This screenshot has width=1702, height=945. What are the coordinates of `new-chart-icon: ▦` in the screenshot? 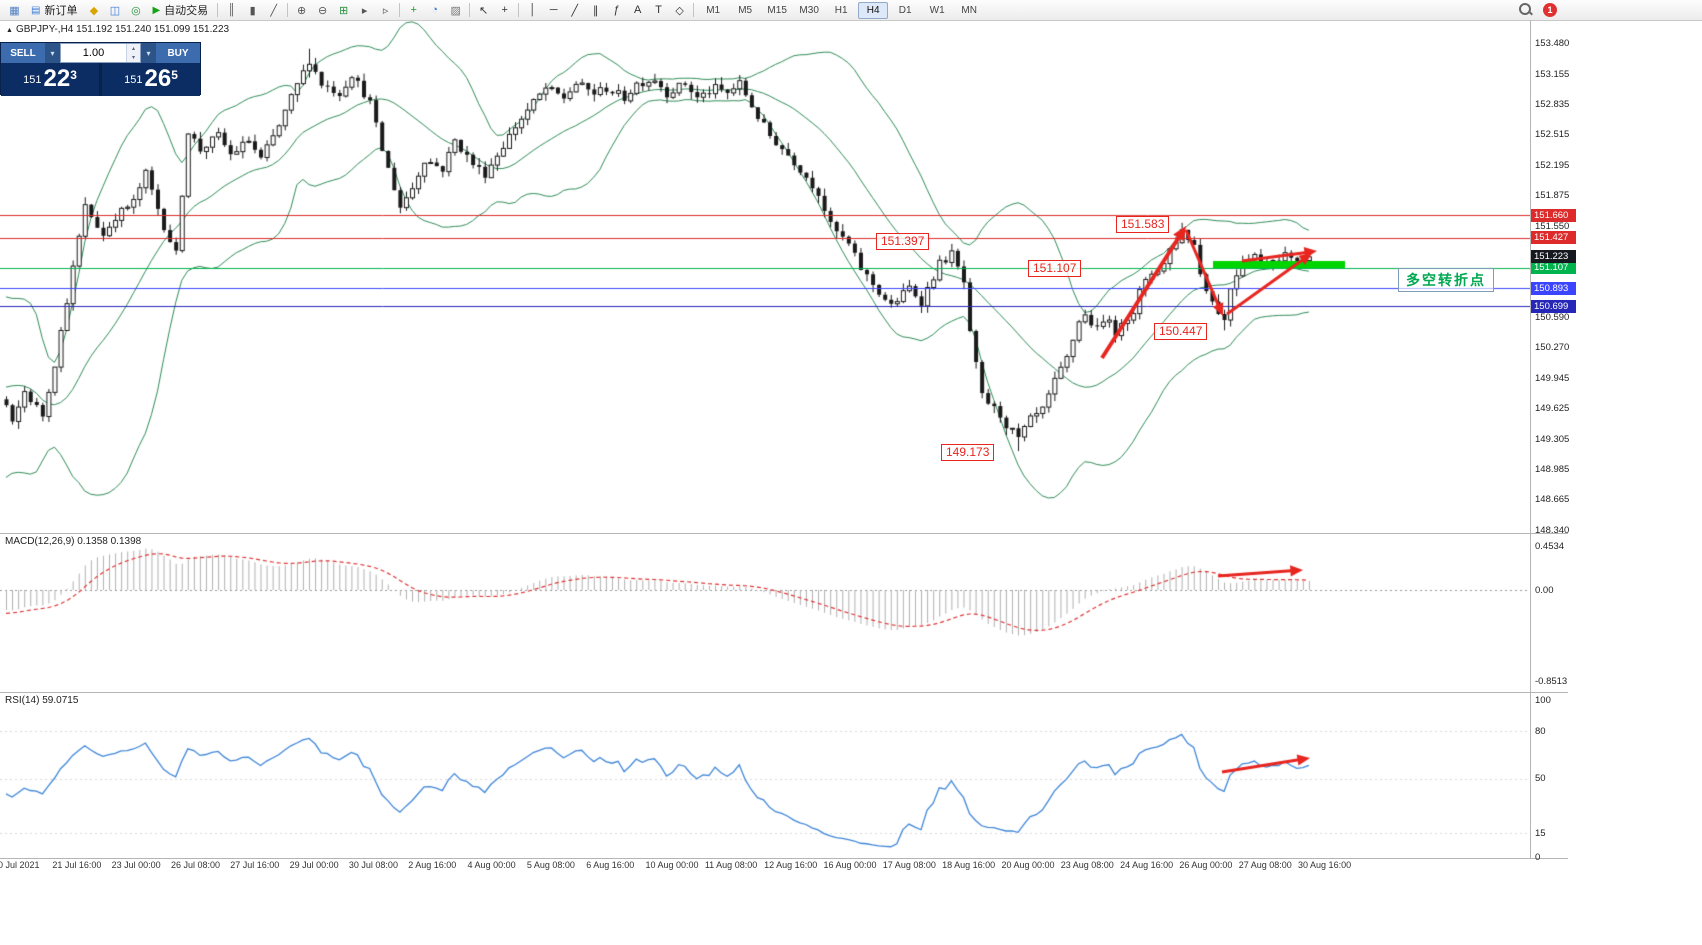 It's located at (14, 10).